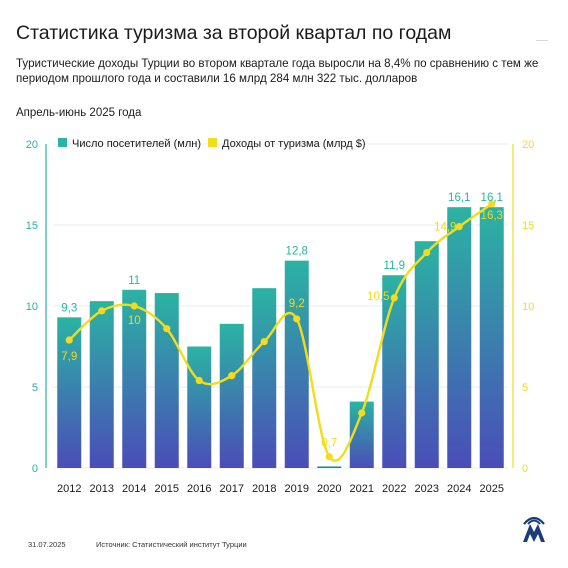  I want to click on x-axis-tick-label: 2018, so click(264, 489).